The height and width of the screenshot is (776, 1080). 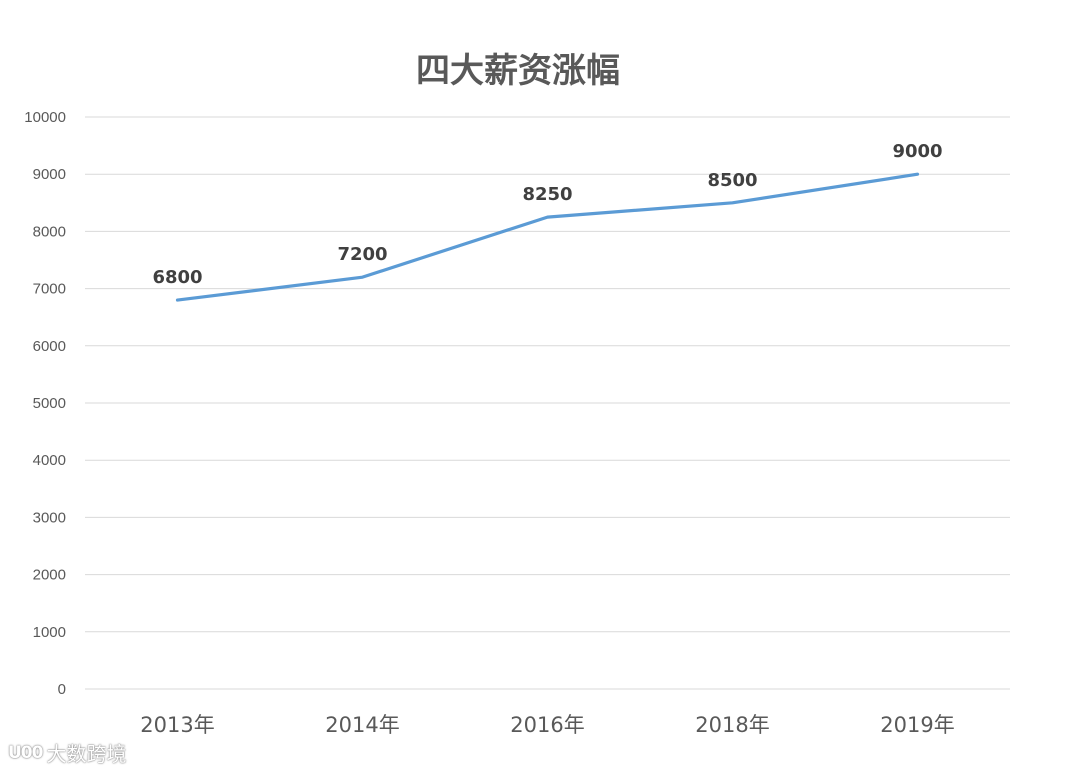 I want to click on data-label: 7200, so click(x=362, y=254).